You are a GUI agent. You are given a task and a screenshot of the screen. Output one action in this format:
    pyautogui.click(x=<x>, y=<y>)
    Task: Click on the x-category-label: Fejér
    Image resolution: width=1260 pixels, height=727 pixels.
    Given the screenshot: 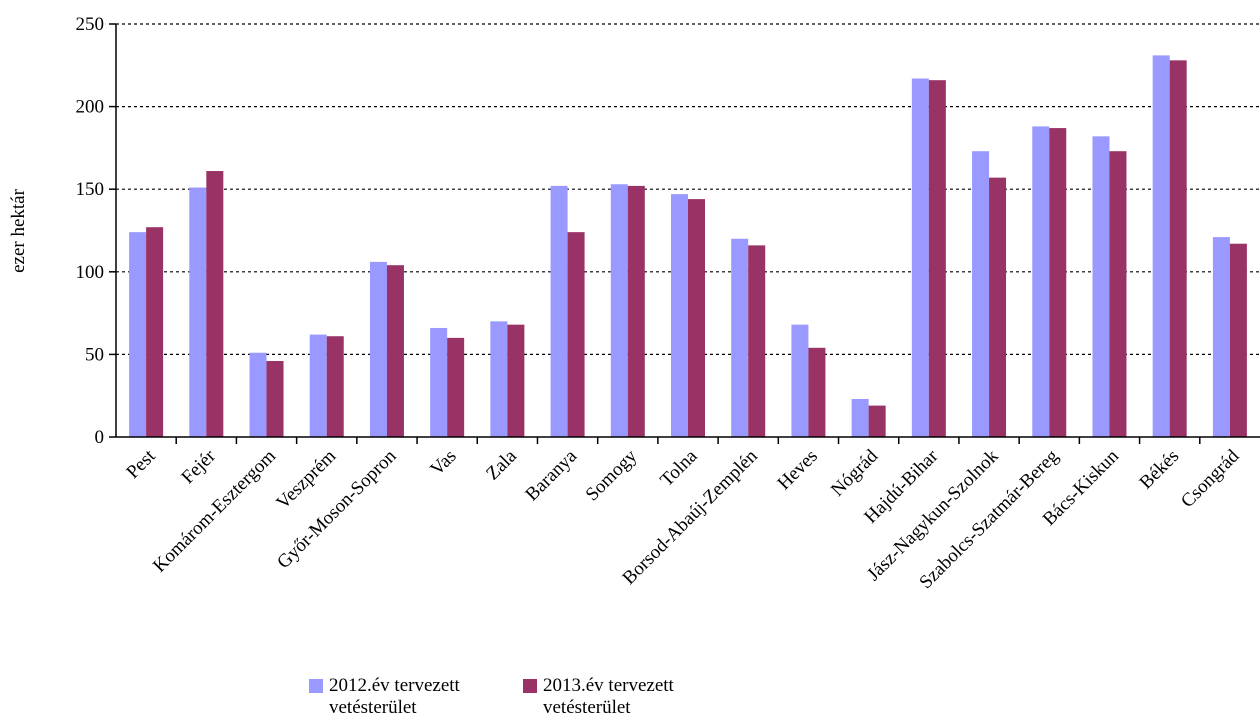 What is the action you would take?
    pyautogui.click(x=198, y=466)
    